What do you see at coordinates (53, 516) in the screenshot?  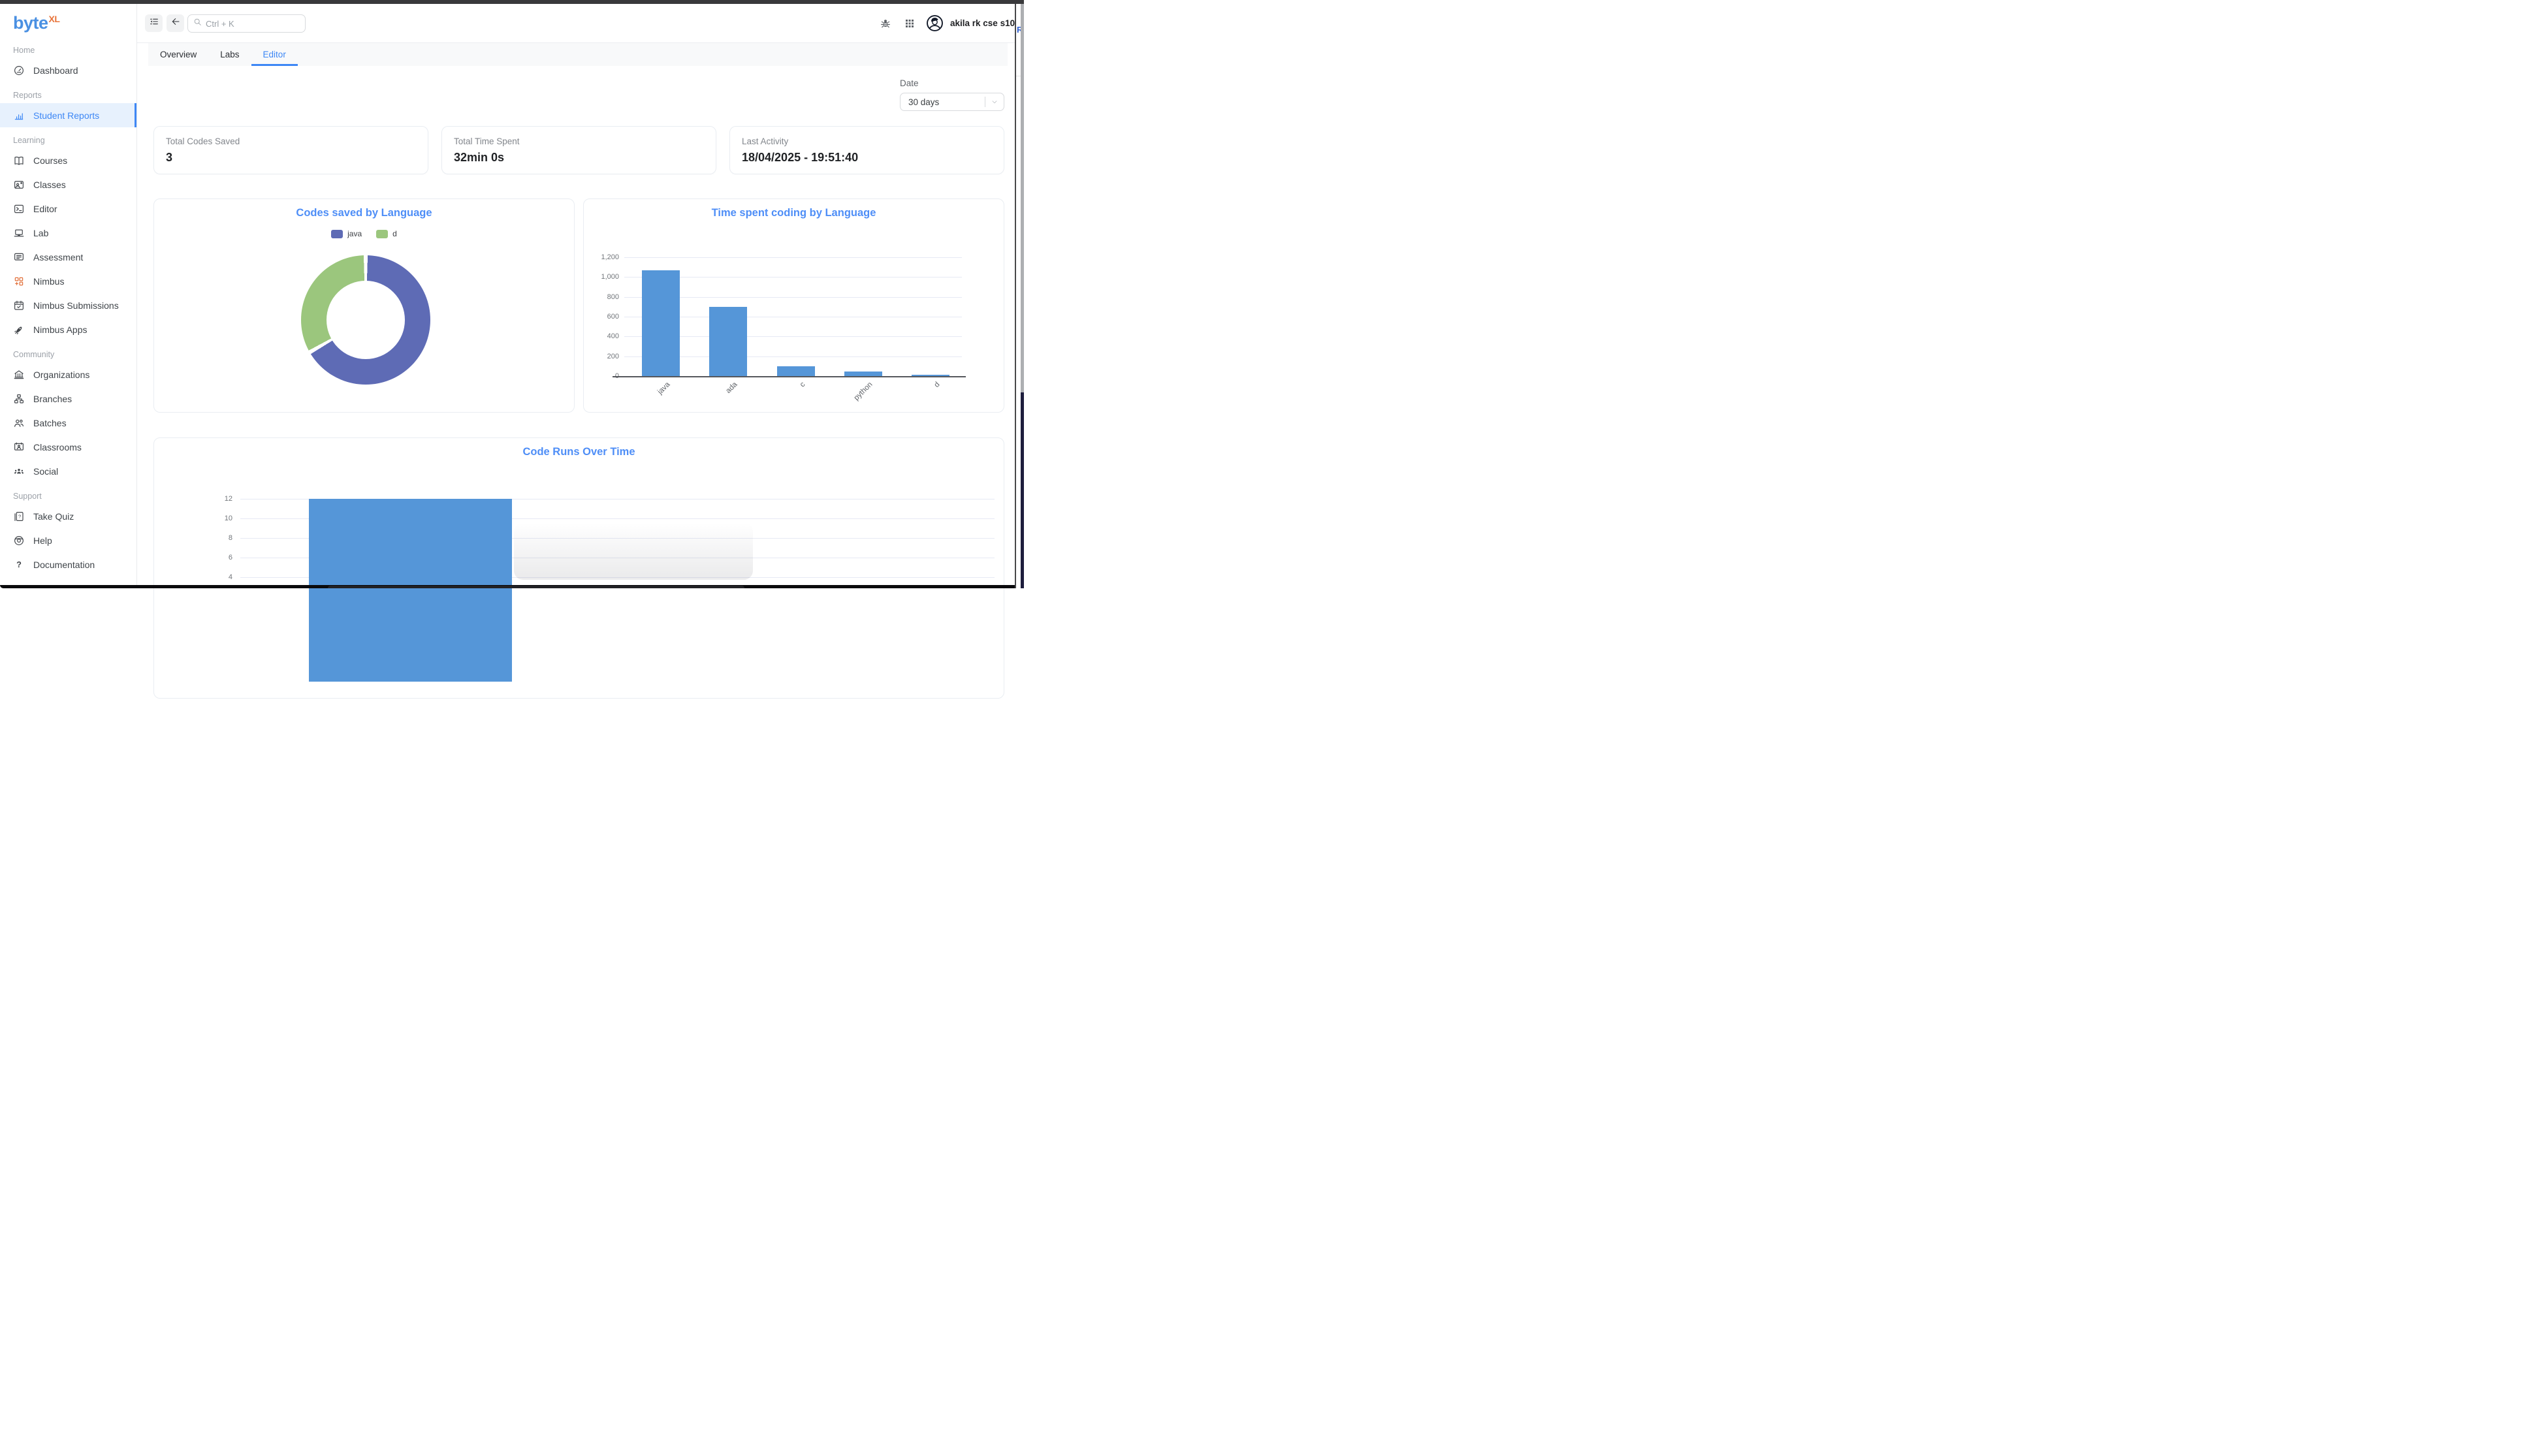 I see `sidebar-item-label: Take Quiz` at bounding box center [53, 516].